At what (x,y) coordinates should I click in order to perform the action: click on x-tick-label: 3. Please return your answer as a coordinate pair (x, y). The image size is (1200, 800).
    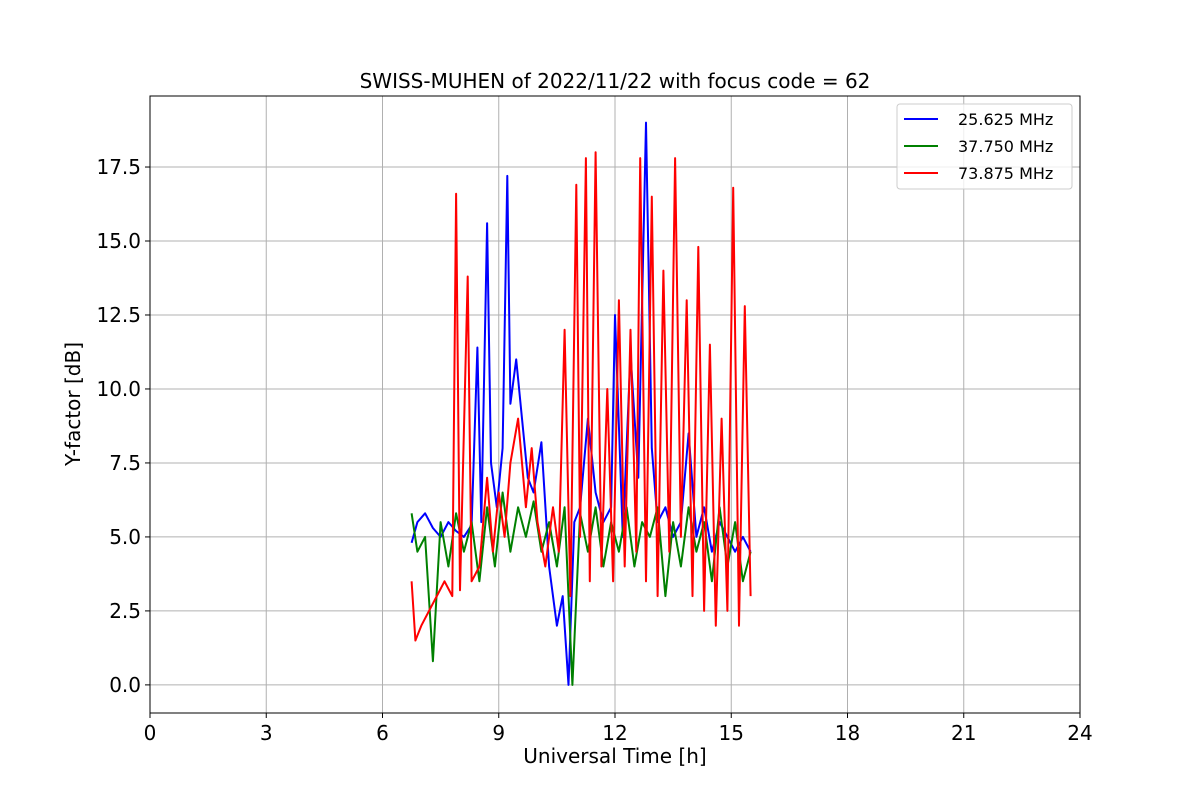
    Looking at the image, I should click on (266, 733).